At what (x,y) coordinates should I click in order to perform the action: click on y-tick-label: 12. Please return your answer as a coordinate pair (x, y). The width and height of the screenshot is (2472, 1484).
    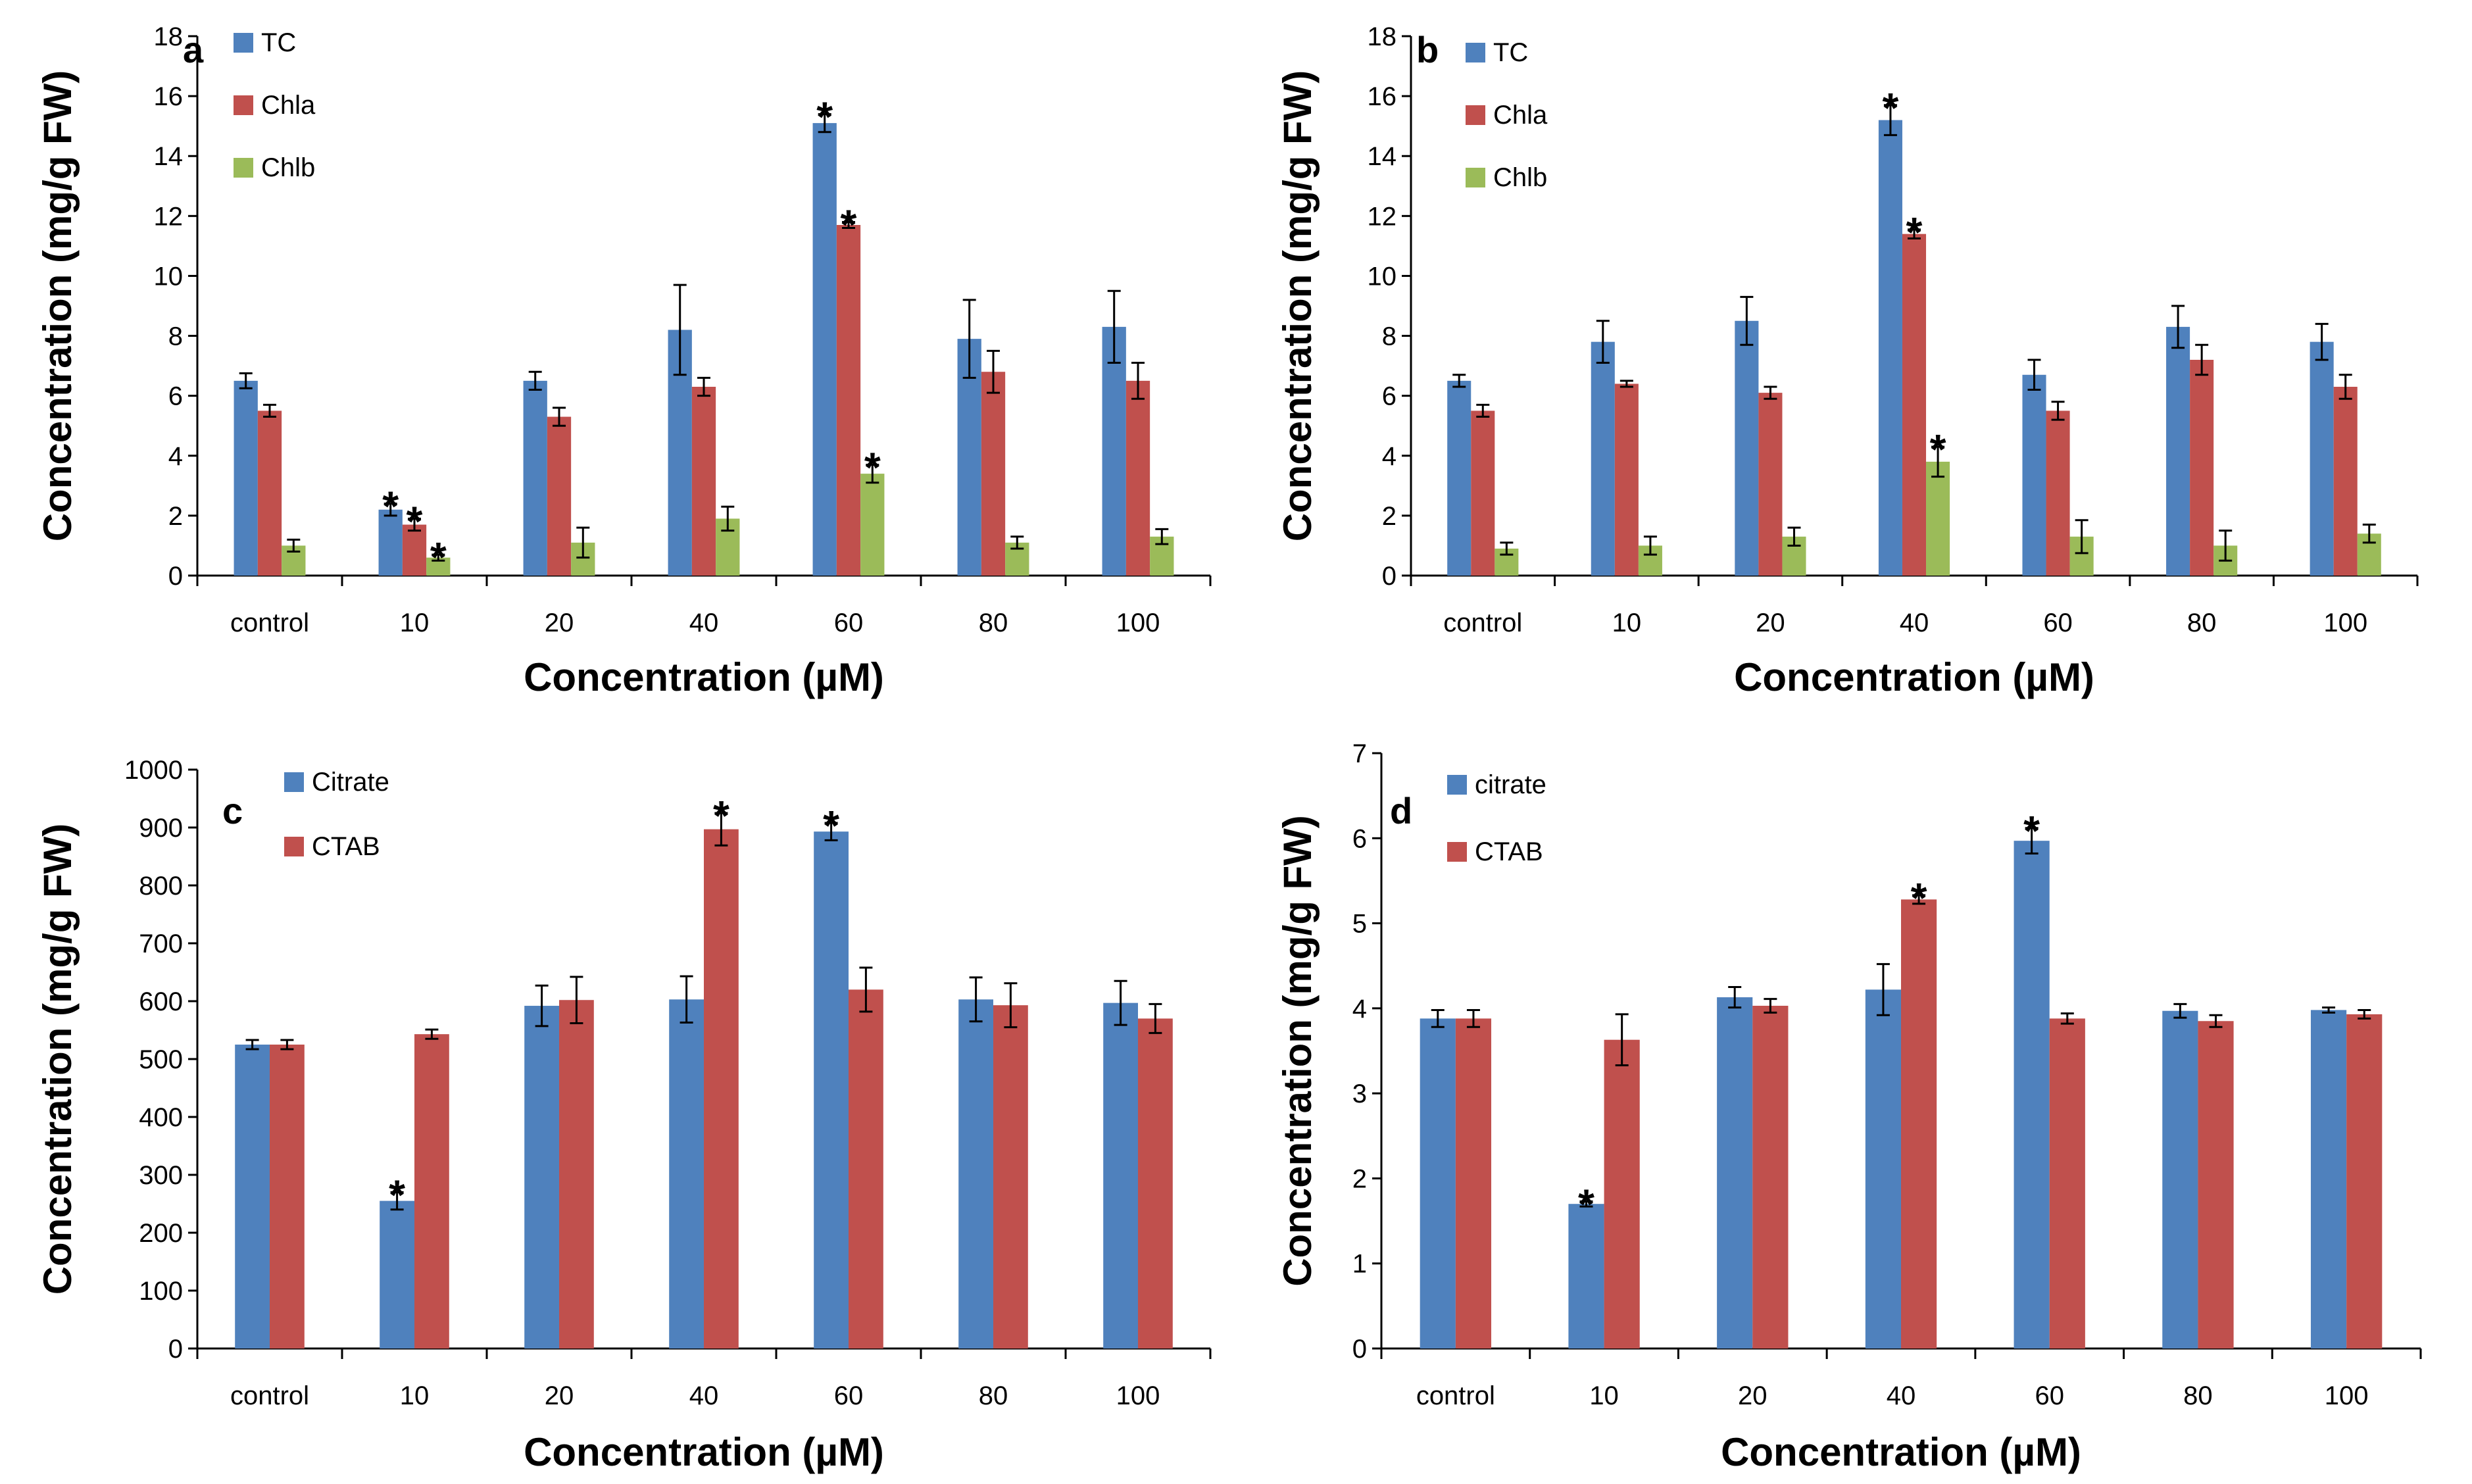
    Looking at the image, I should click on (169, 216).